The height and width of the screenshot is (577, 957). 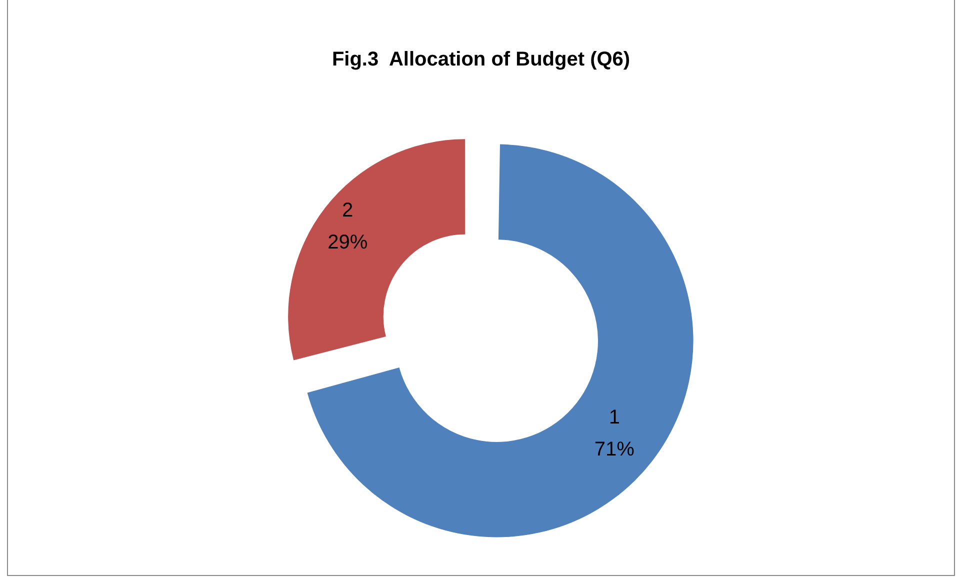 I want to click on slice-label: 2, so click(x=348, y=211).